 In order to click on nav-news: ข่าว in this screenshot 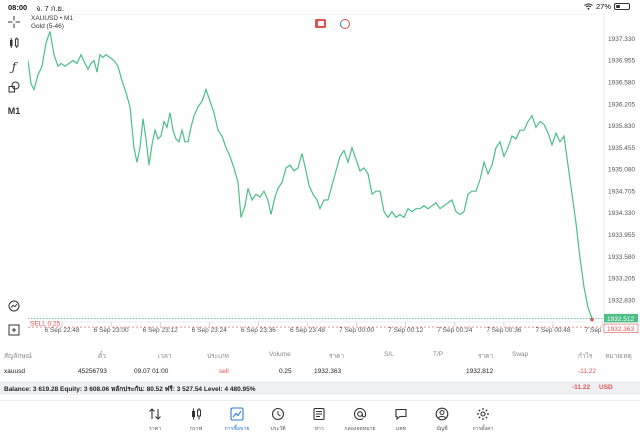, I will do `click(319, 420)`.